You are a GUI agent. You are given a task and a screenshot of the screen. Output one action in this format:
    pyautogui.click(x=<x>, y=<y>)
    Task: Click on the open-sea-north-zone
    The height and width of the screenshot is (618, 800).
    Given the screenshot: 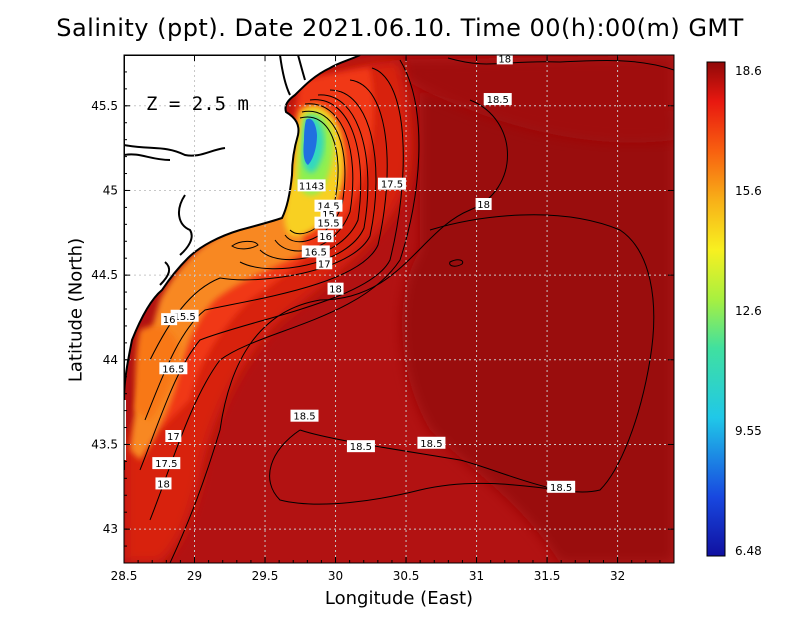 What is the action you would take?
    pyautogui.click(x=527, y=99)
    